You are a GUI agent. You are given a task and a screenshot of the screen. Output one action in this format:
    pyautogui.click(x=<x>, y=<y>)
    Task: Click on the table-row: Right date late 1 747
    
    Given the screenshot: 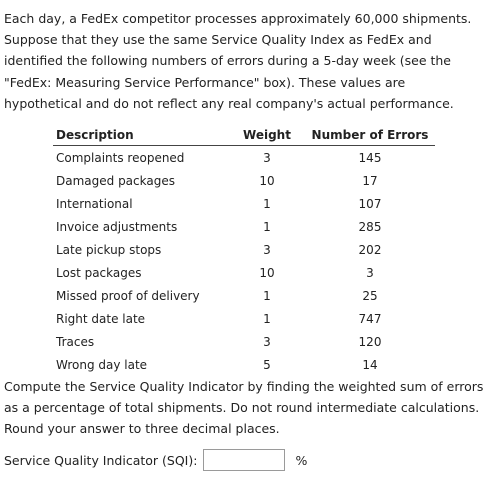 What is the action you would take?
    pyautogui.click(x=244, y=318)
    